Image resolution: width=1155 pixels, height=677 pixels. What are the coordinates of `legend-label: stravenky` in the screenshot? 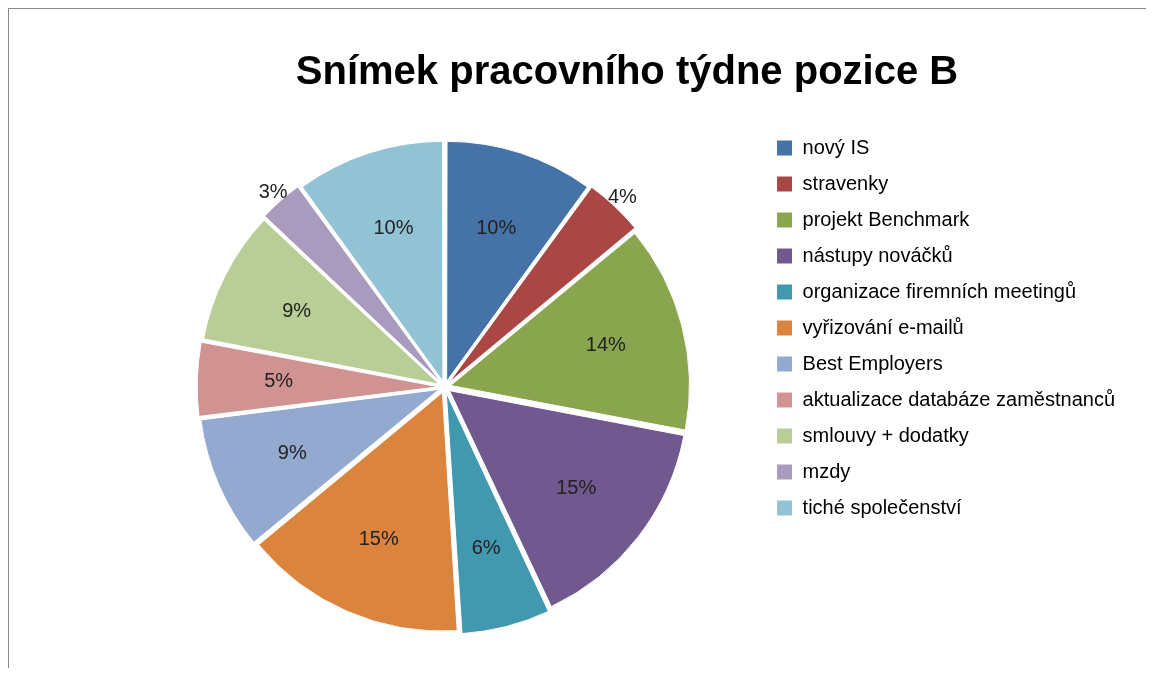 It's located at (845, 182).